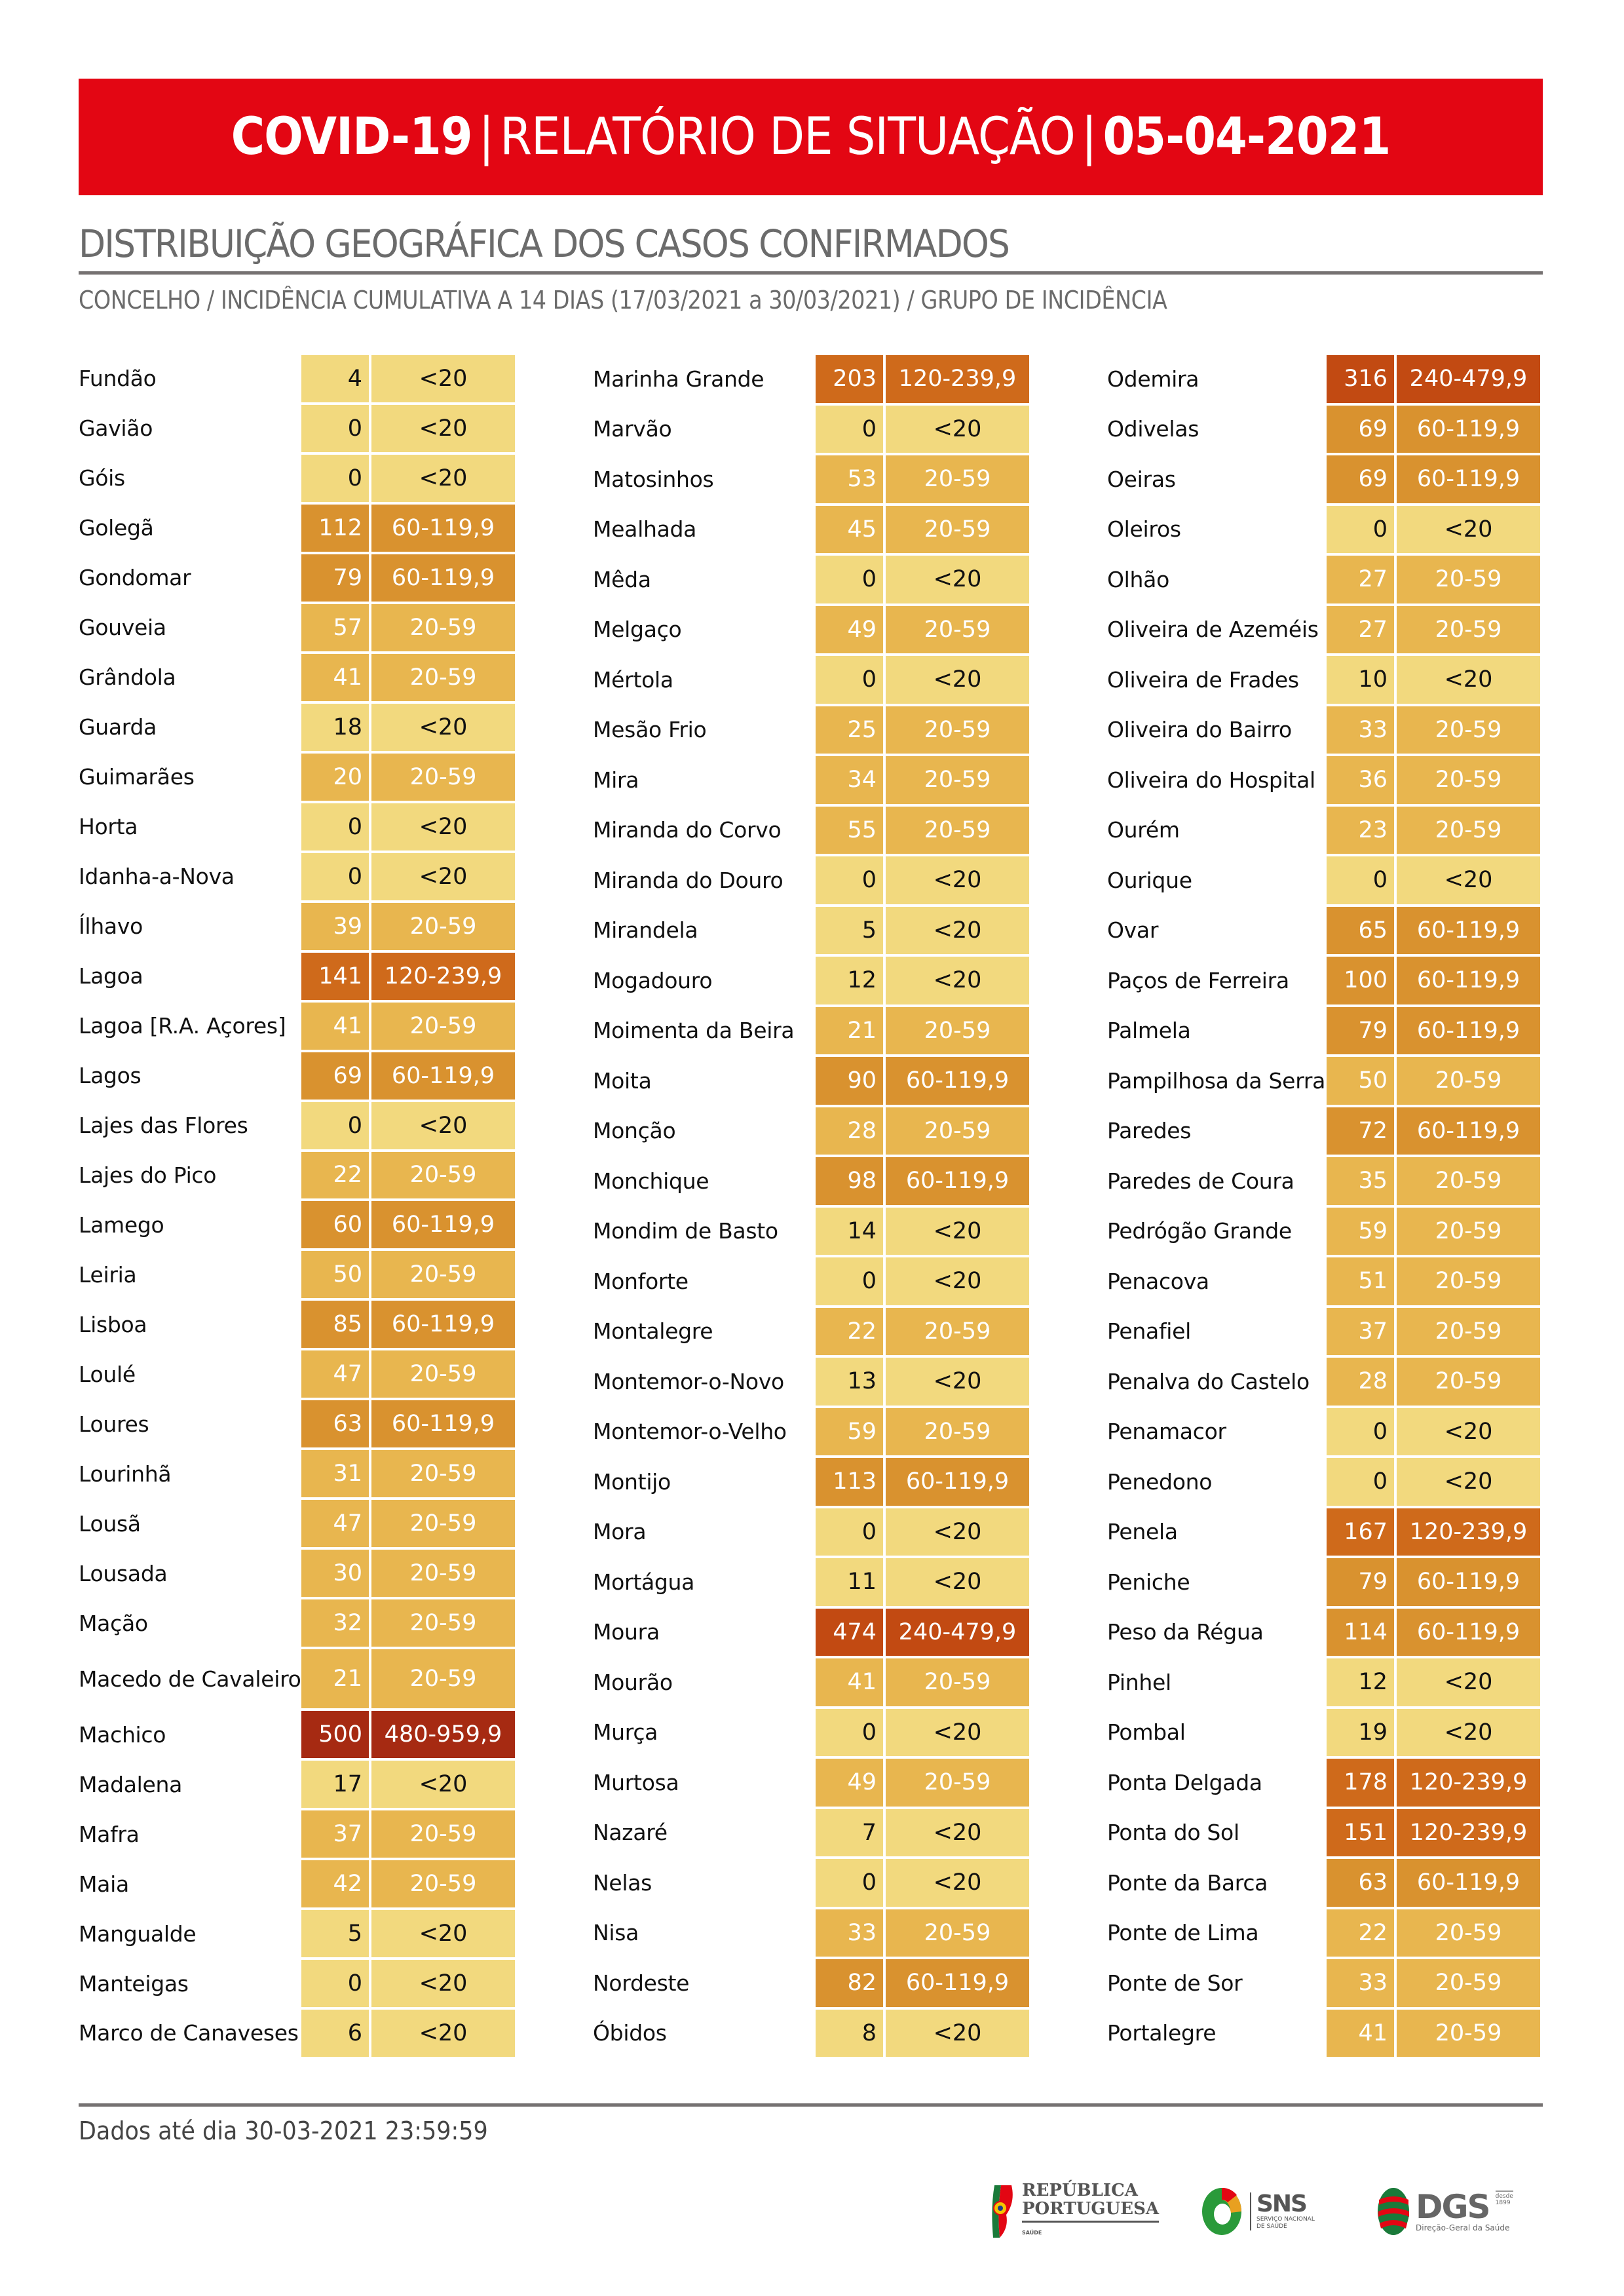  Describe the element at coordinates (1323, 980) in the screenshot. I see `municipality-row: Paços de Ferreira 100 60-119,9` at that location.